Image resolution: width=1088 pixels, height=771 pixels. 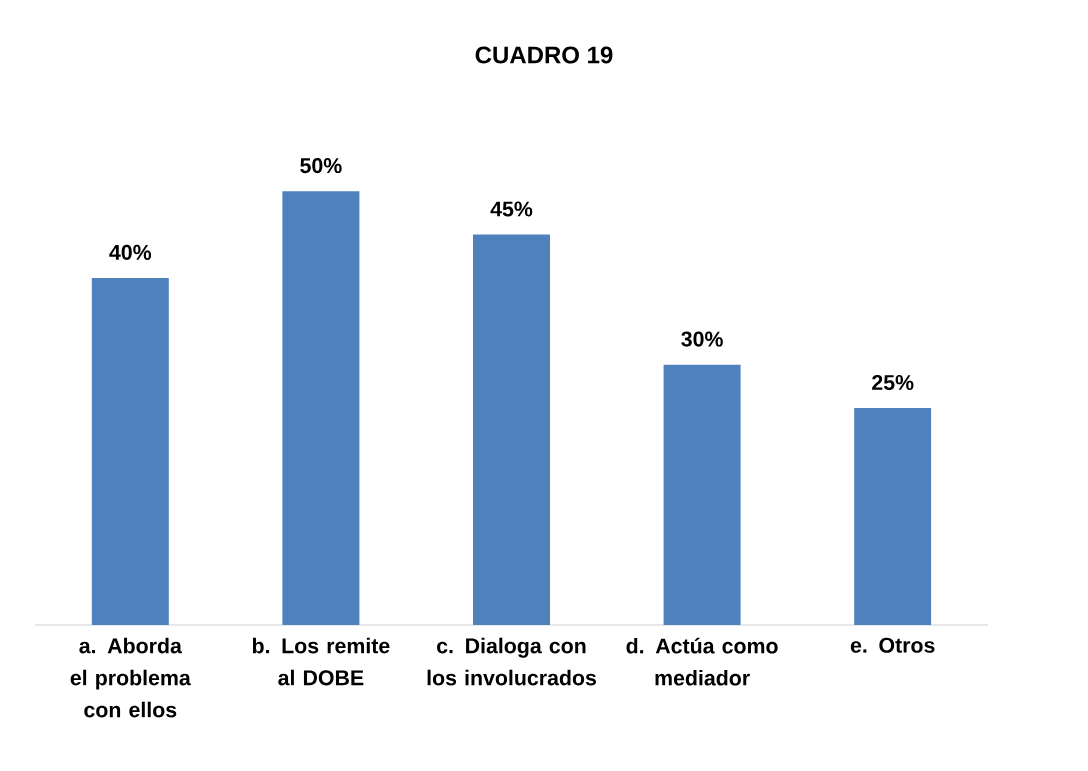 I want to click on data-label: 50%, so click(x=321, y=166).